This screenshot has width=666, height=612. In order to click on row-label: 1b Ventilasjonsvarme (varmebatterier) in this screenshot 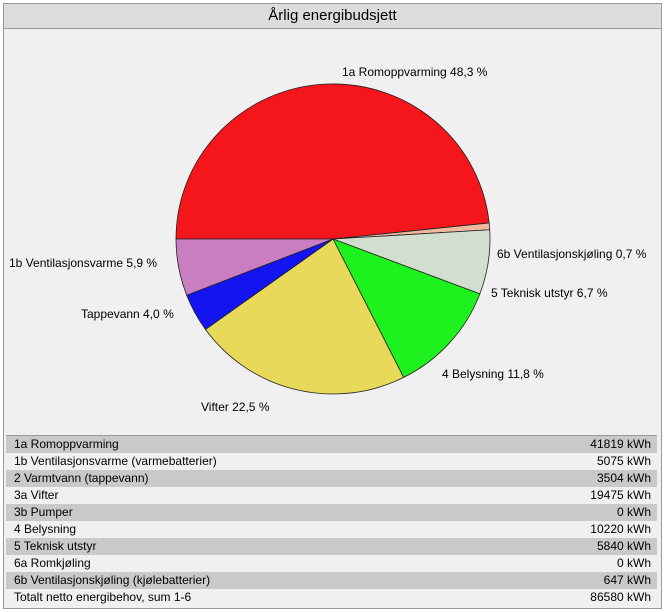, I will do `click(115, 461)`.